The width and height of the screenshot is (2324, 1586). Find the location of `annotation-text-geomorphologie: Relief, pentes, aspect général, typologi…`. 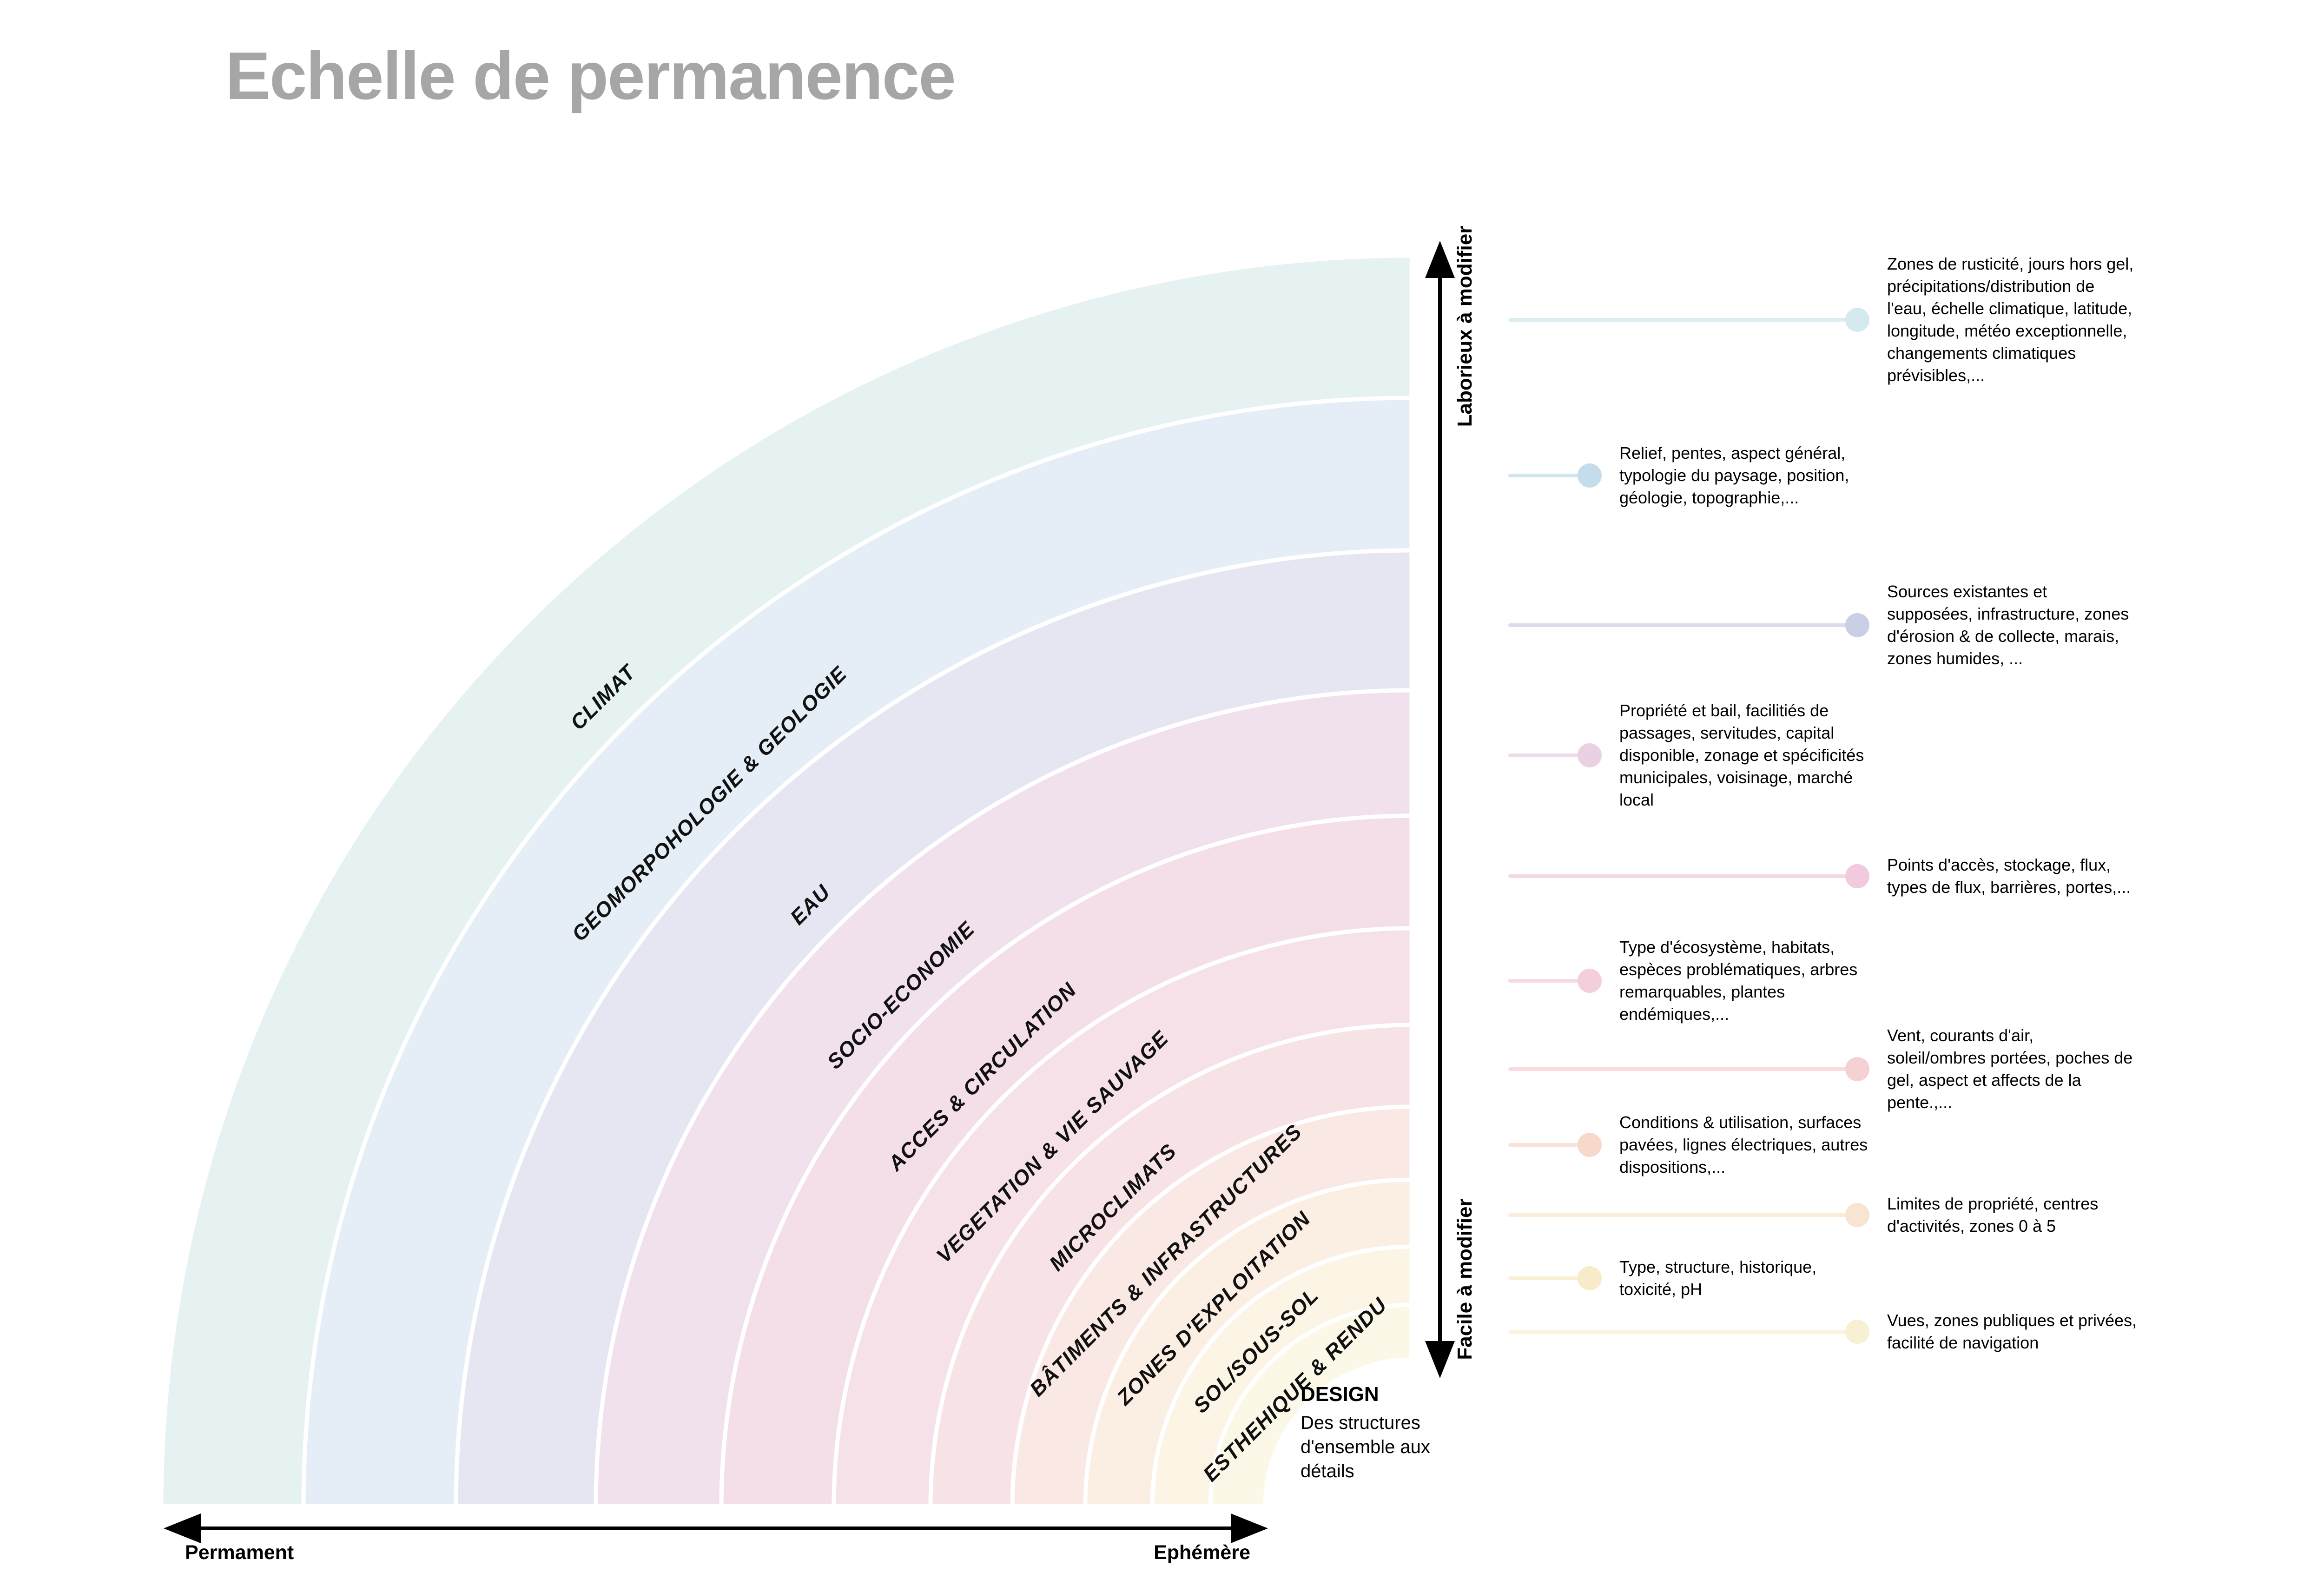

annotation-text-geomorphologie: Relief, pentes, aspect général, typologi… is located at coordinates (1734, 475).